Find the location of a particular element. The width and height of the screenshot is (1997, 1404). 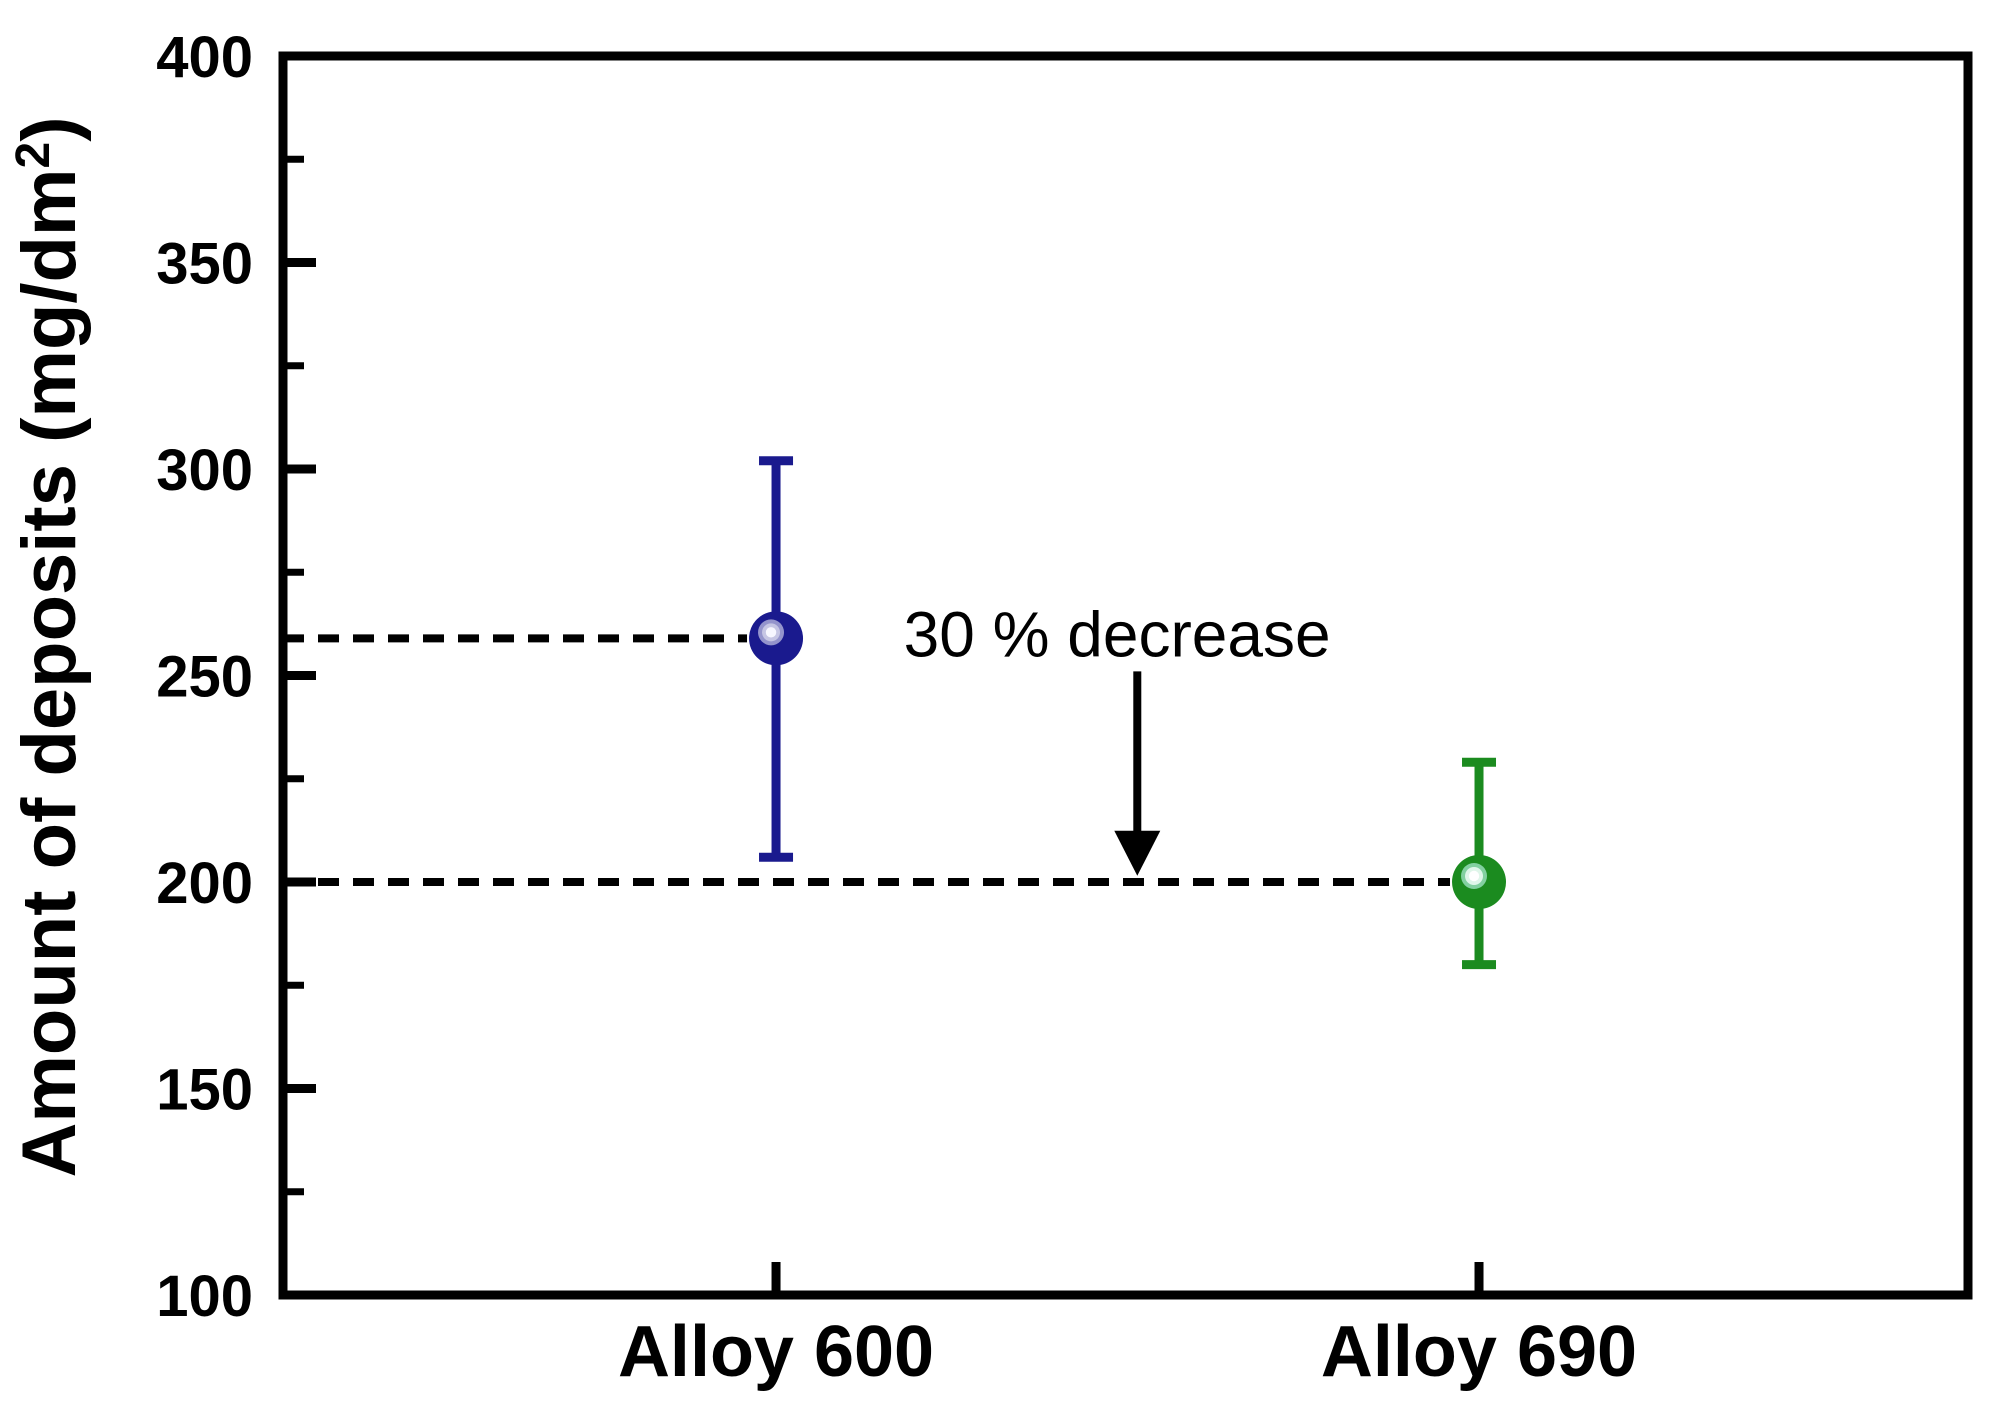

y-tick-label: 400 is located at coordinates (204, 57).